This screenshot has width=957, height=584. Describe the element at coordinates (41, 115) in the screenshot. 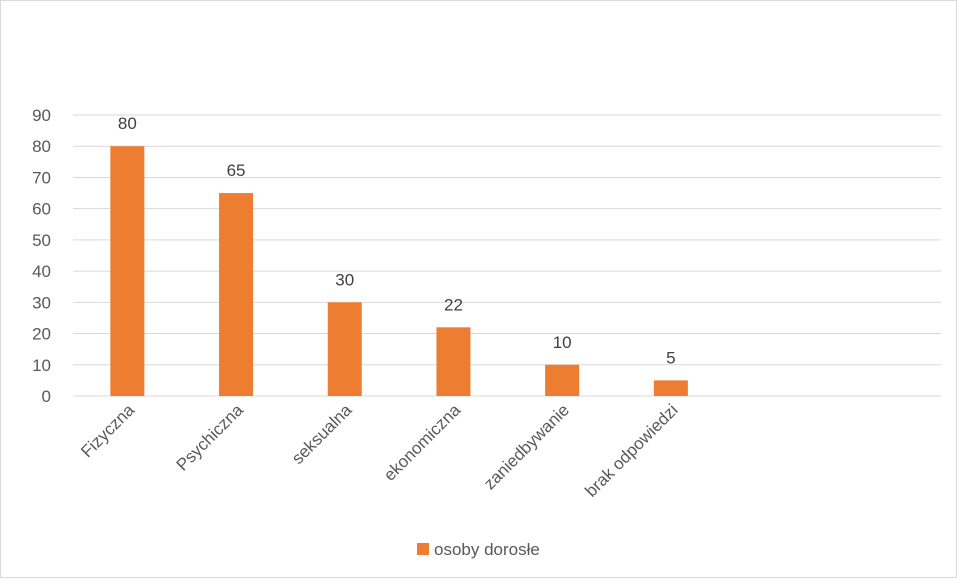

I see `y-tick-label-90: 90` at that location.